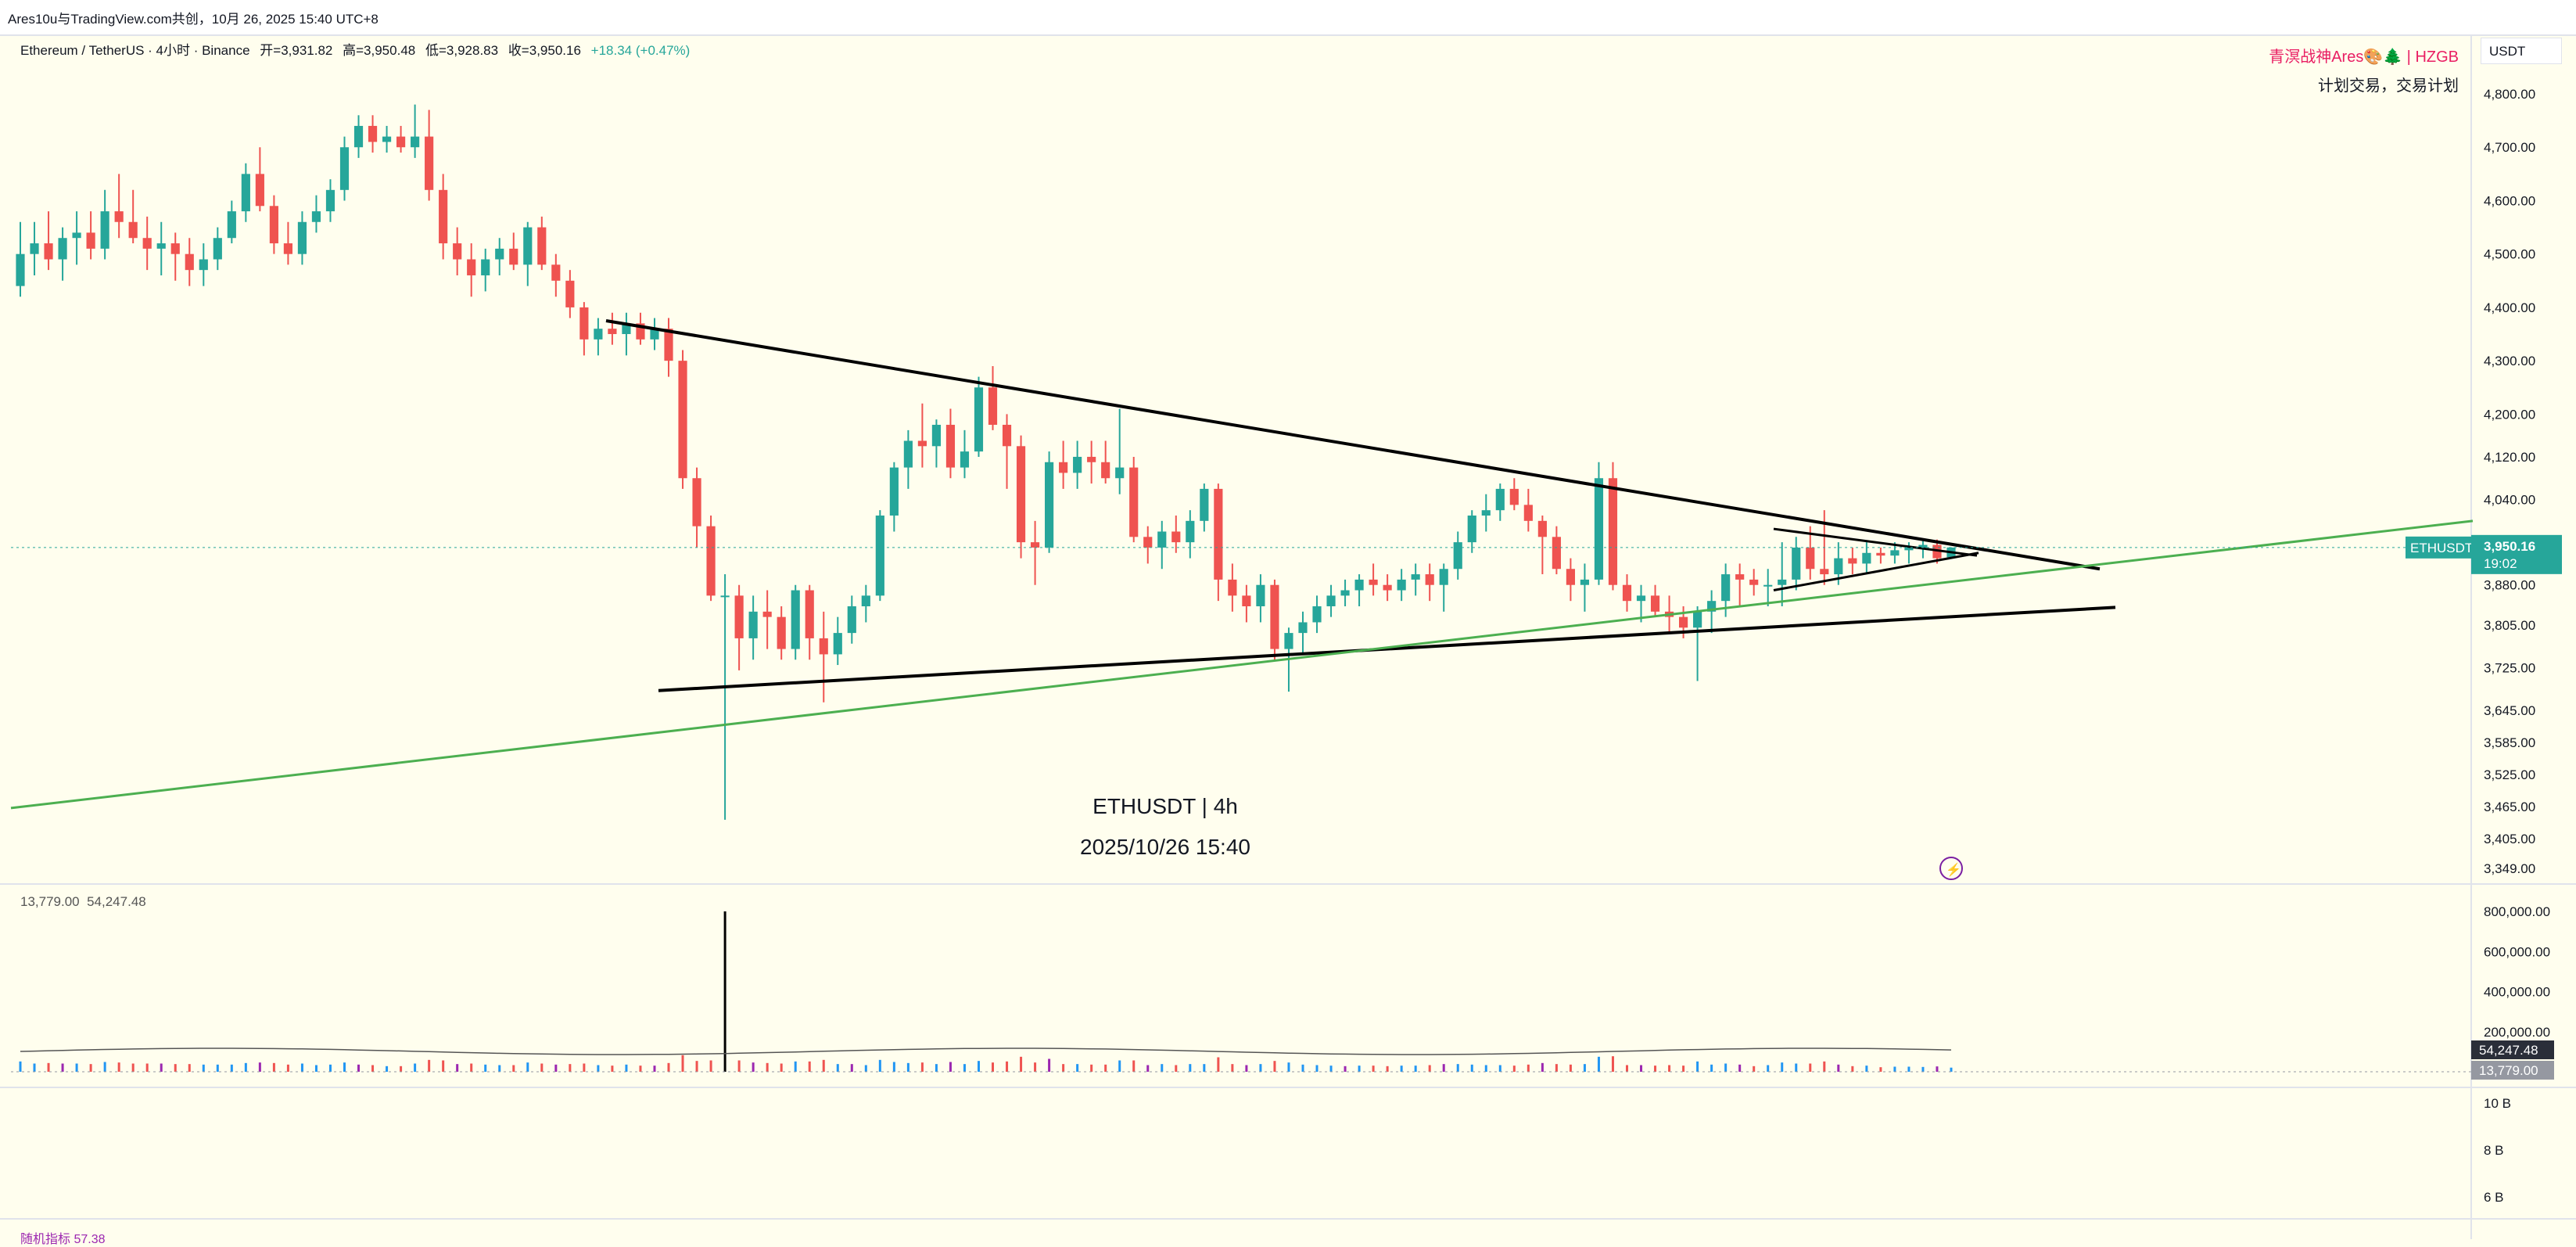 The width and height of the screenshot is (2576, 1247). I want to click on lightning-icon, so click(1951, 869).